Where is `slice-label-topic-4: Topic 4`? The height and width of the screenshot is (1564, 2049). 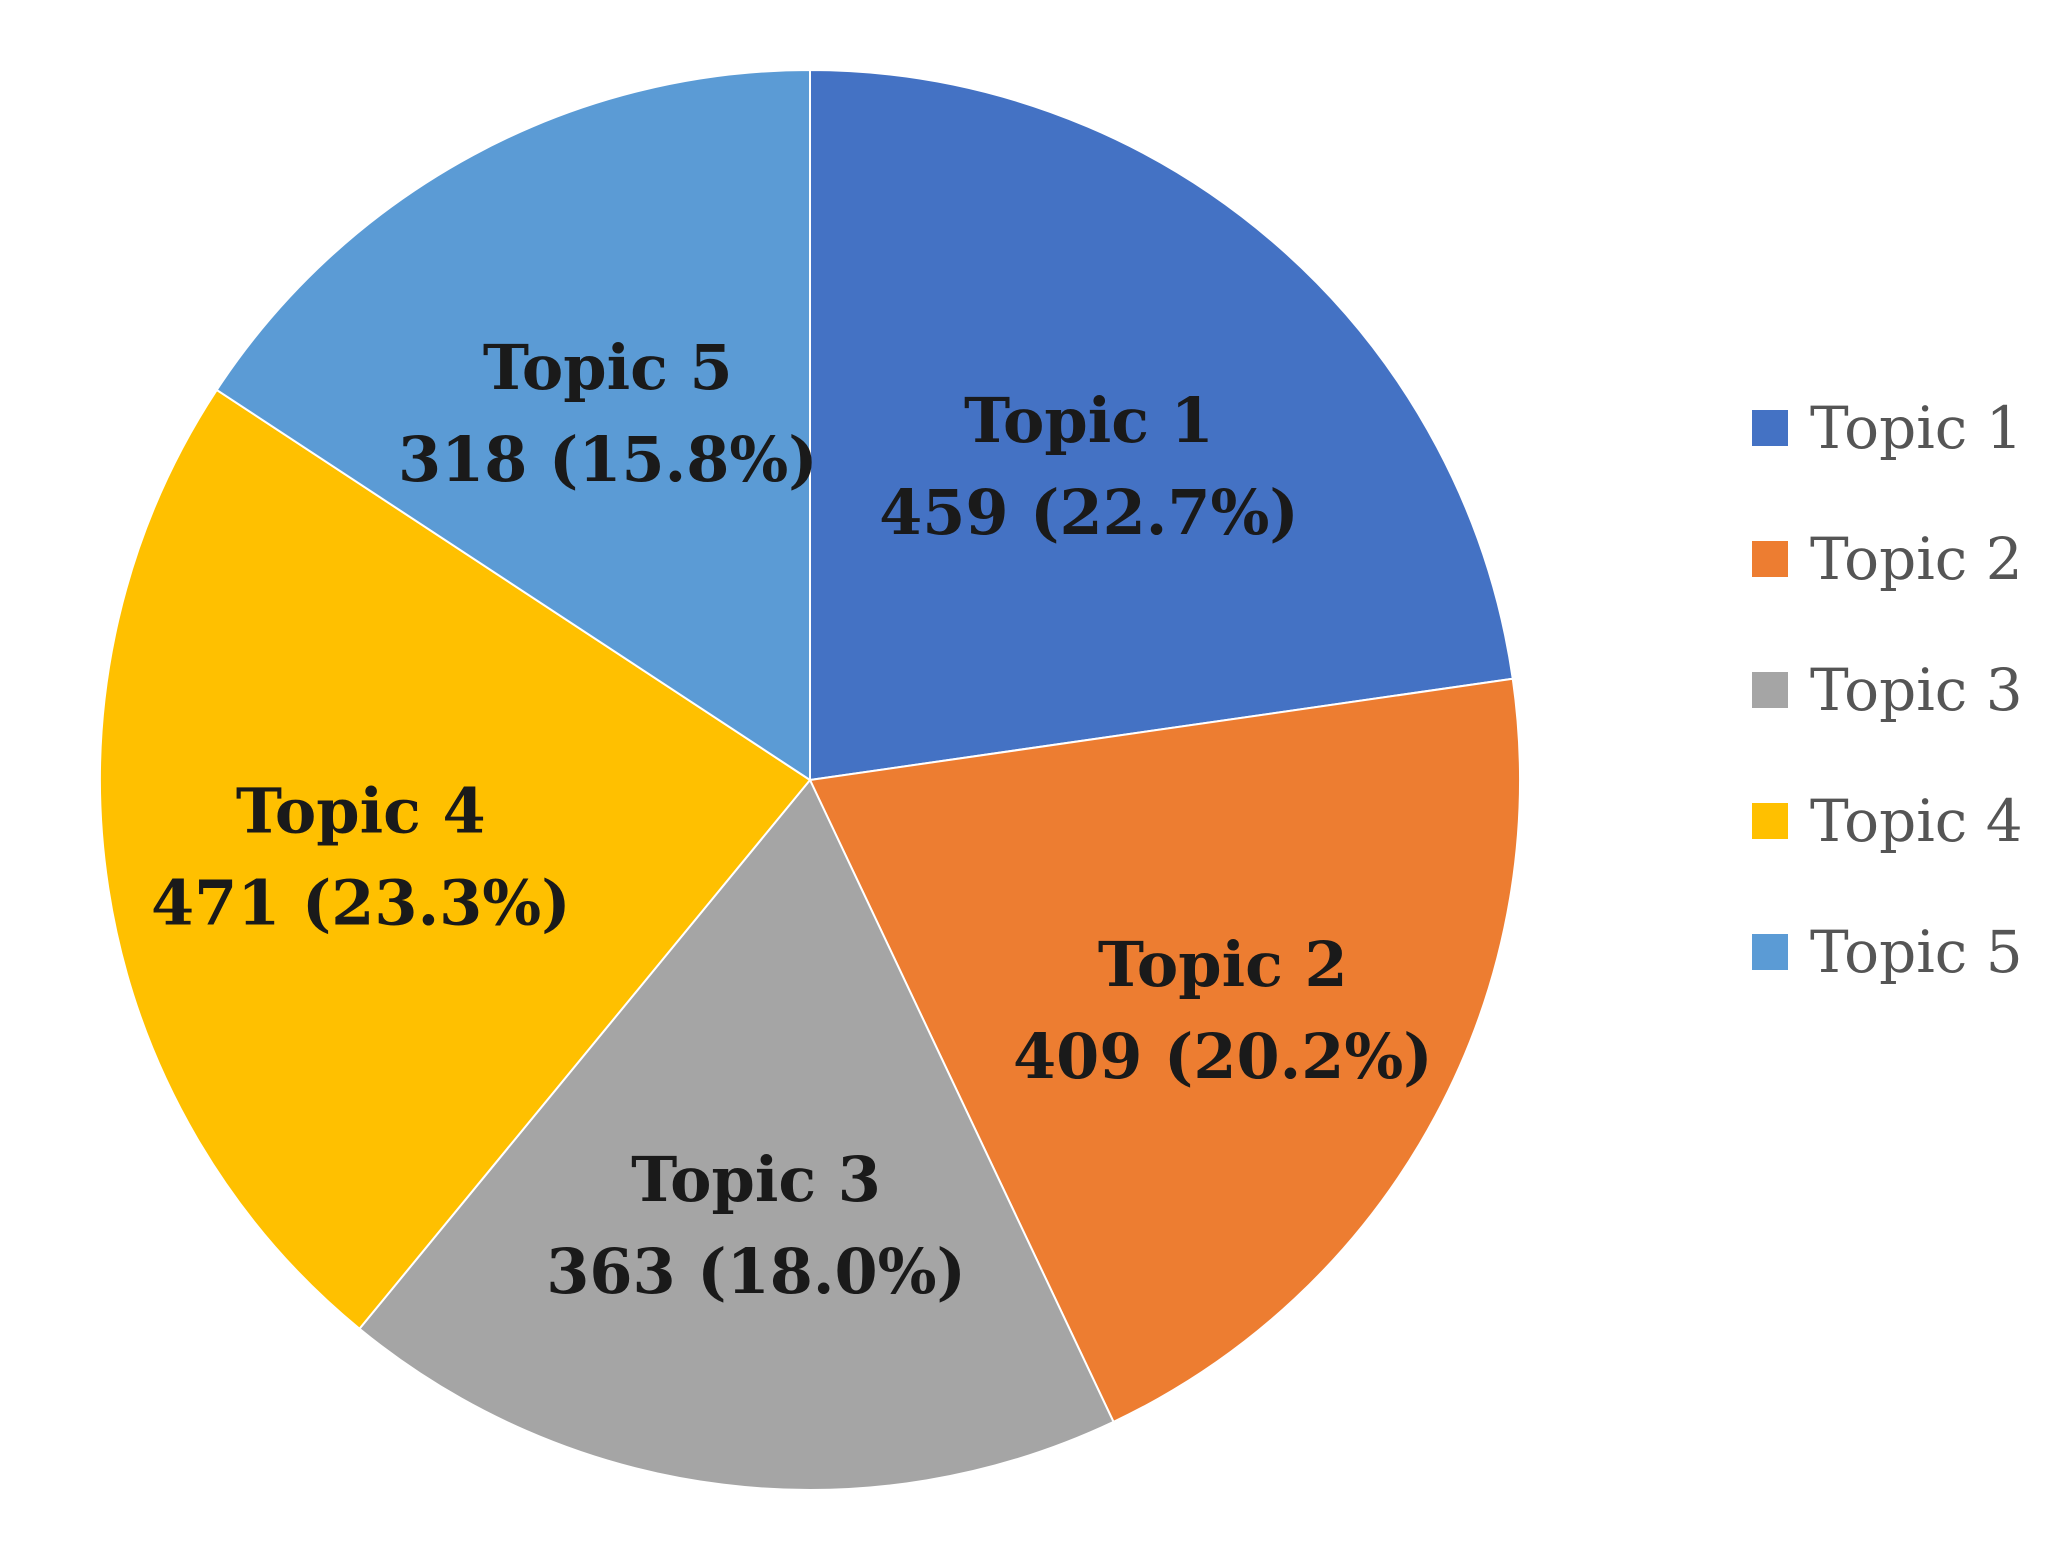 slice-label-topic-4: Topic 4 is located at coordinates (361, 810).